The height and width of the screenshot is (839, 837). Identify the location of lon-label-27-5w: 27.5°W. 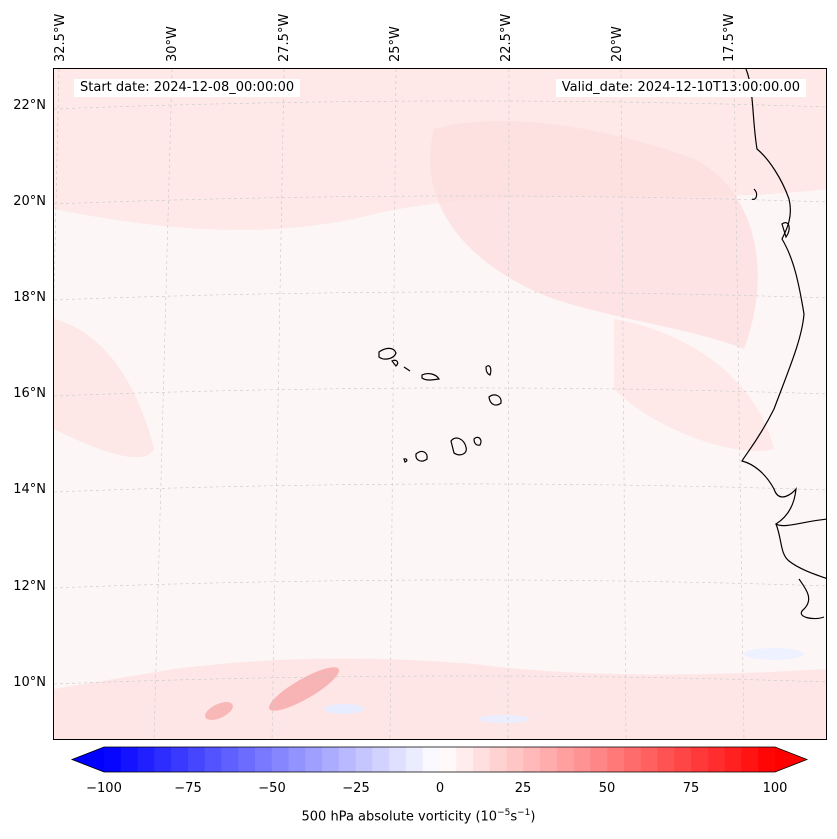
(284, 37).